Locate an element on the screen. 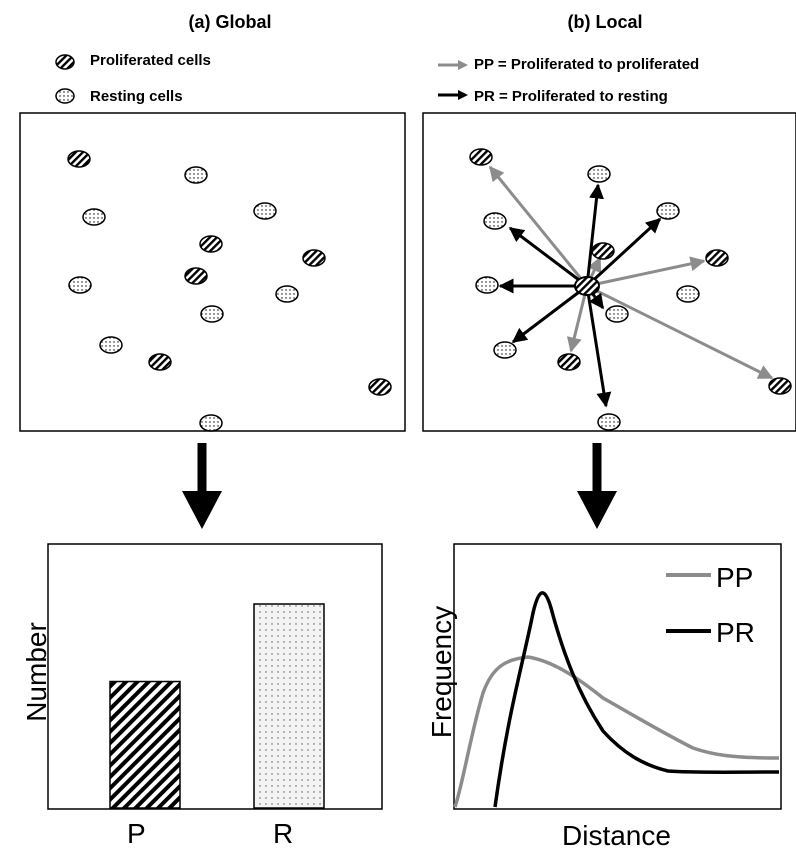 The width and height of the screenshot is (796, 858). pp-arrows is located at coordinates (631, 272).